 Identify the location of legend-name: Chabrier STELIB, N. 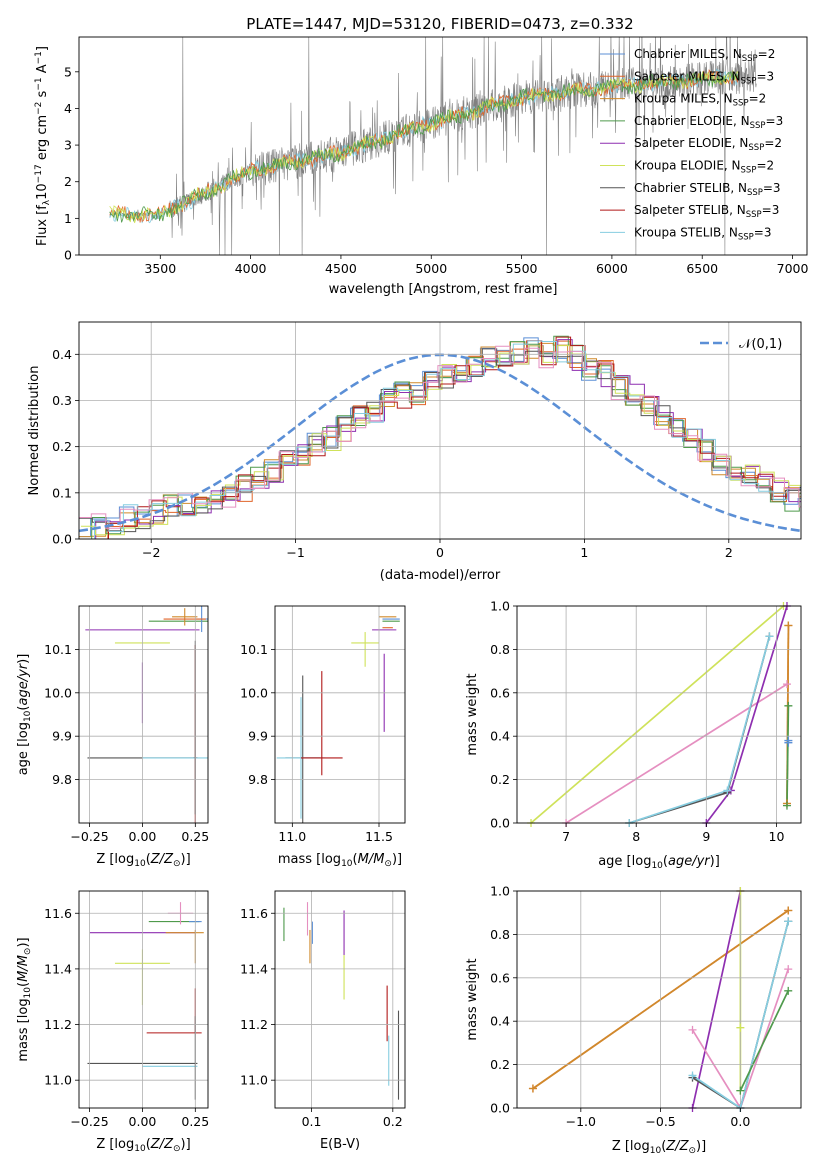
(690, 188).